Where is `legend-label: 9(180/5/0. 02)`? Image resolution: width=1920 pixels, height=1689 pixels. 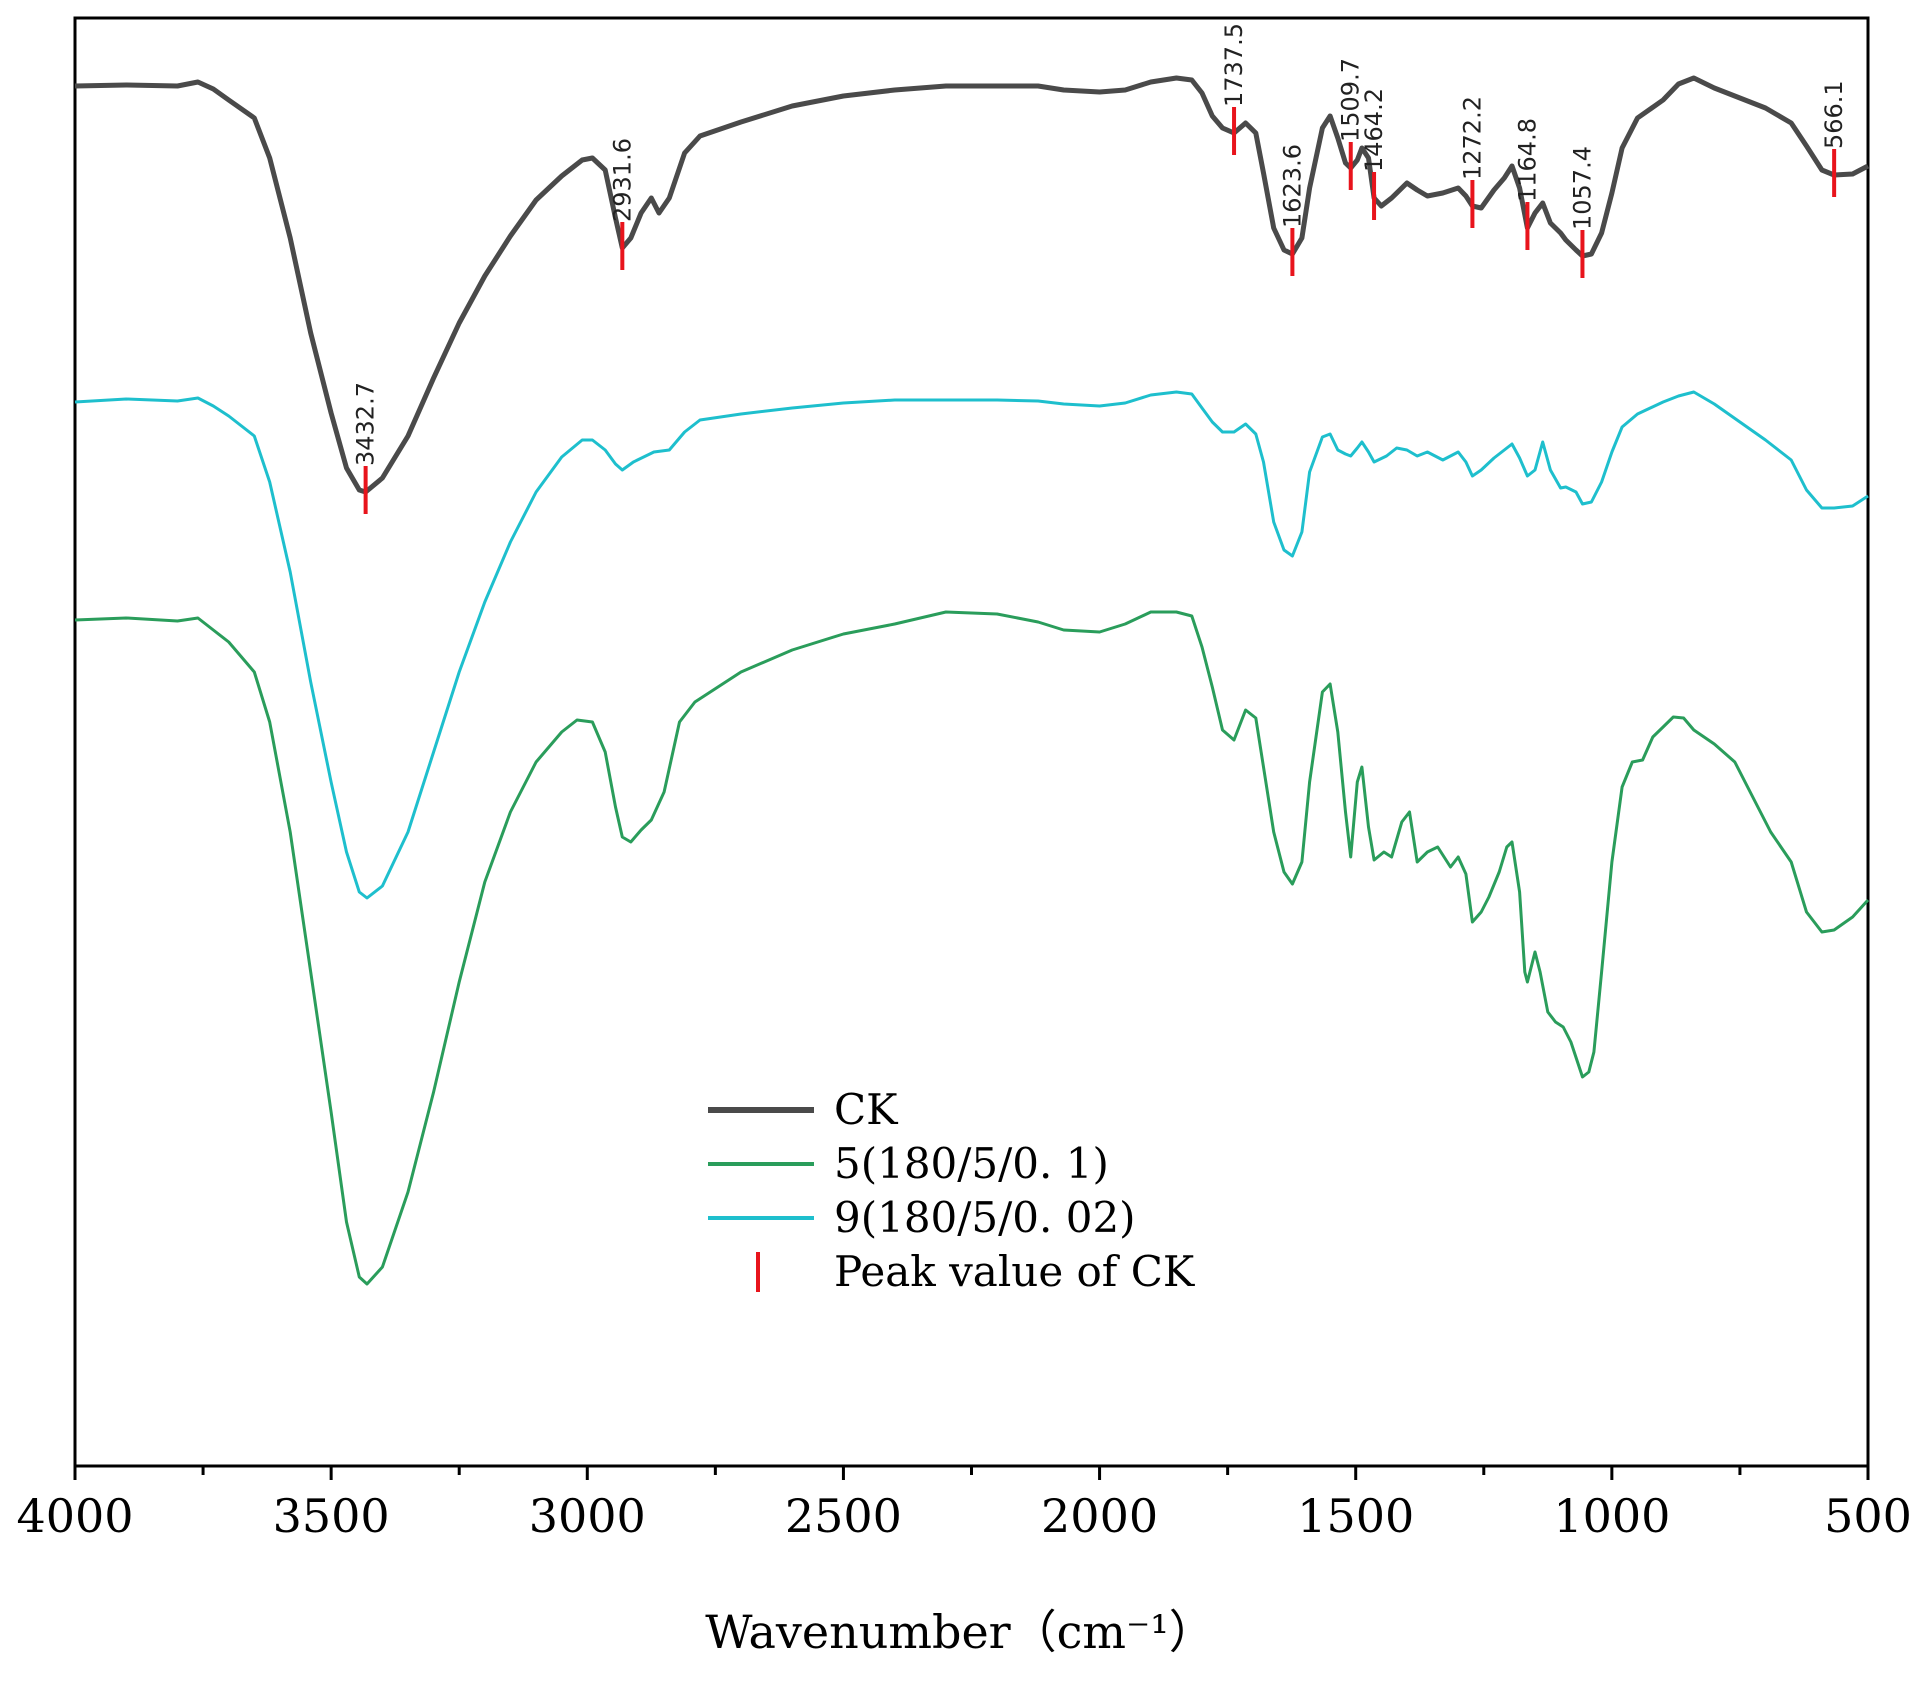
legend-label: 9(180/5/0. 02) is located at coordinates (985, 1217).